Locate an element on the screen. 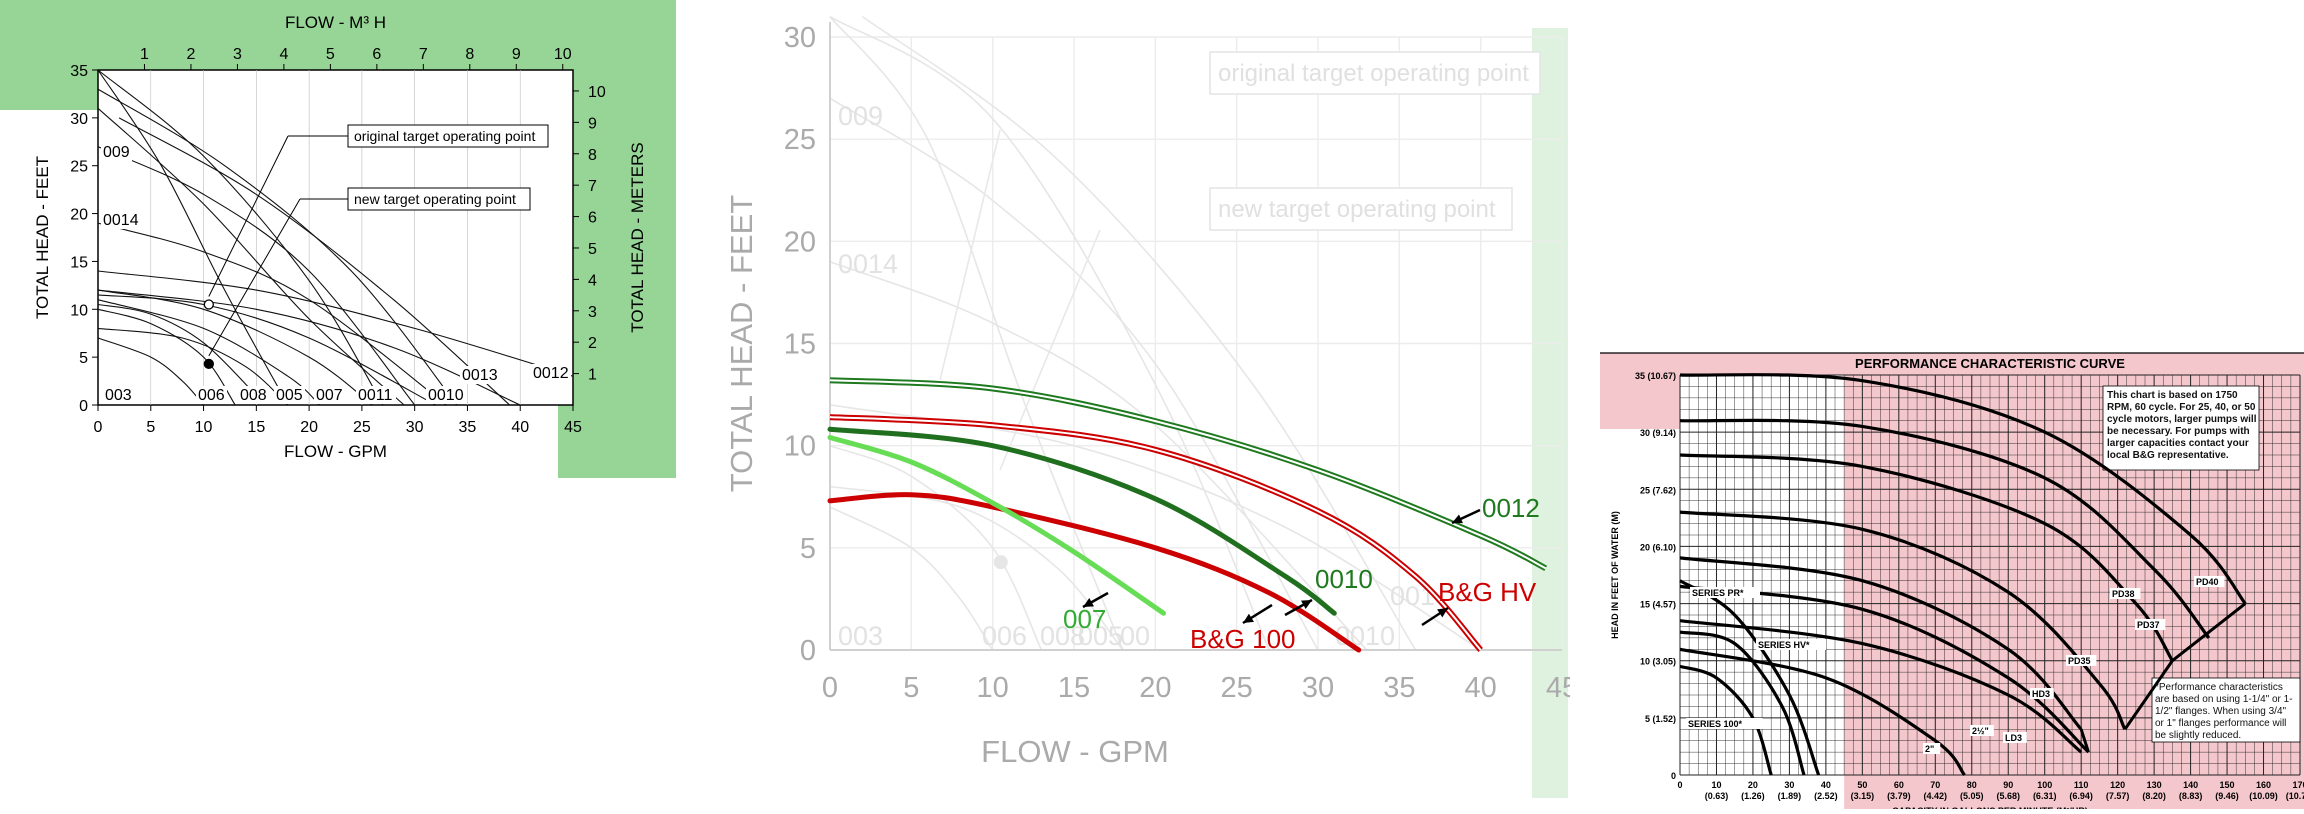 Image resolution: width=2304 pixels, height=814 pixels. y-axis-title: TOTAL HEAD - FEET is located at coordinates (42, 237).